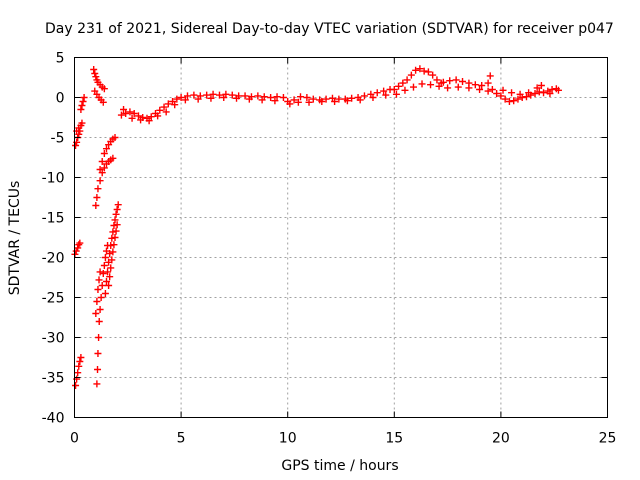  What do you see at coordinates (15, 238) in the screenshot?
I see `y-axis-label: SDTVAR / TECUs` at bounding box center [15, 238].